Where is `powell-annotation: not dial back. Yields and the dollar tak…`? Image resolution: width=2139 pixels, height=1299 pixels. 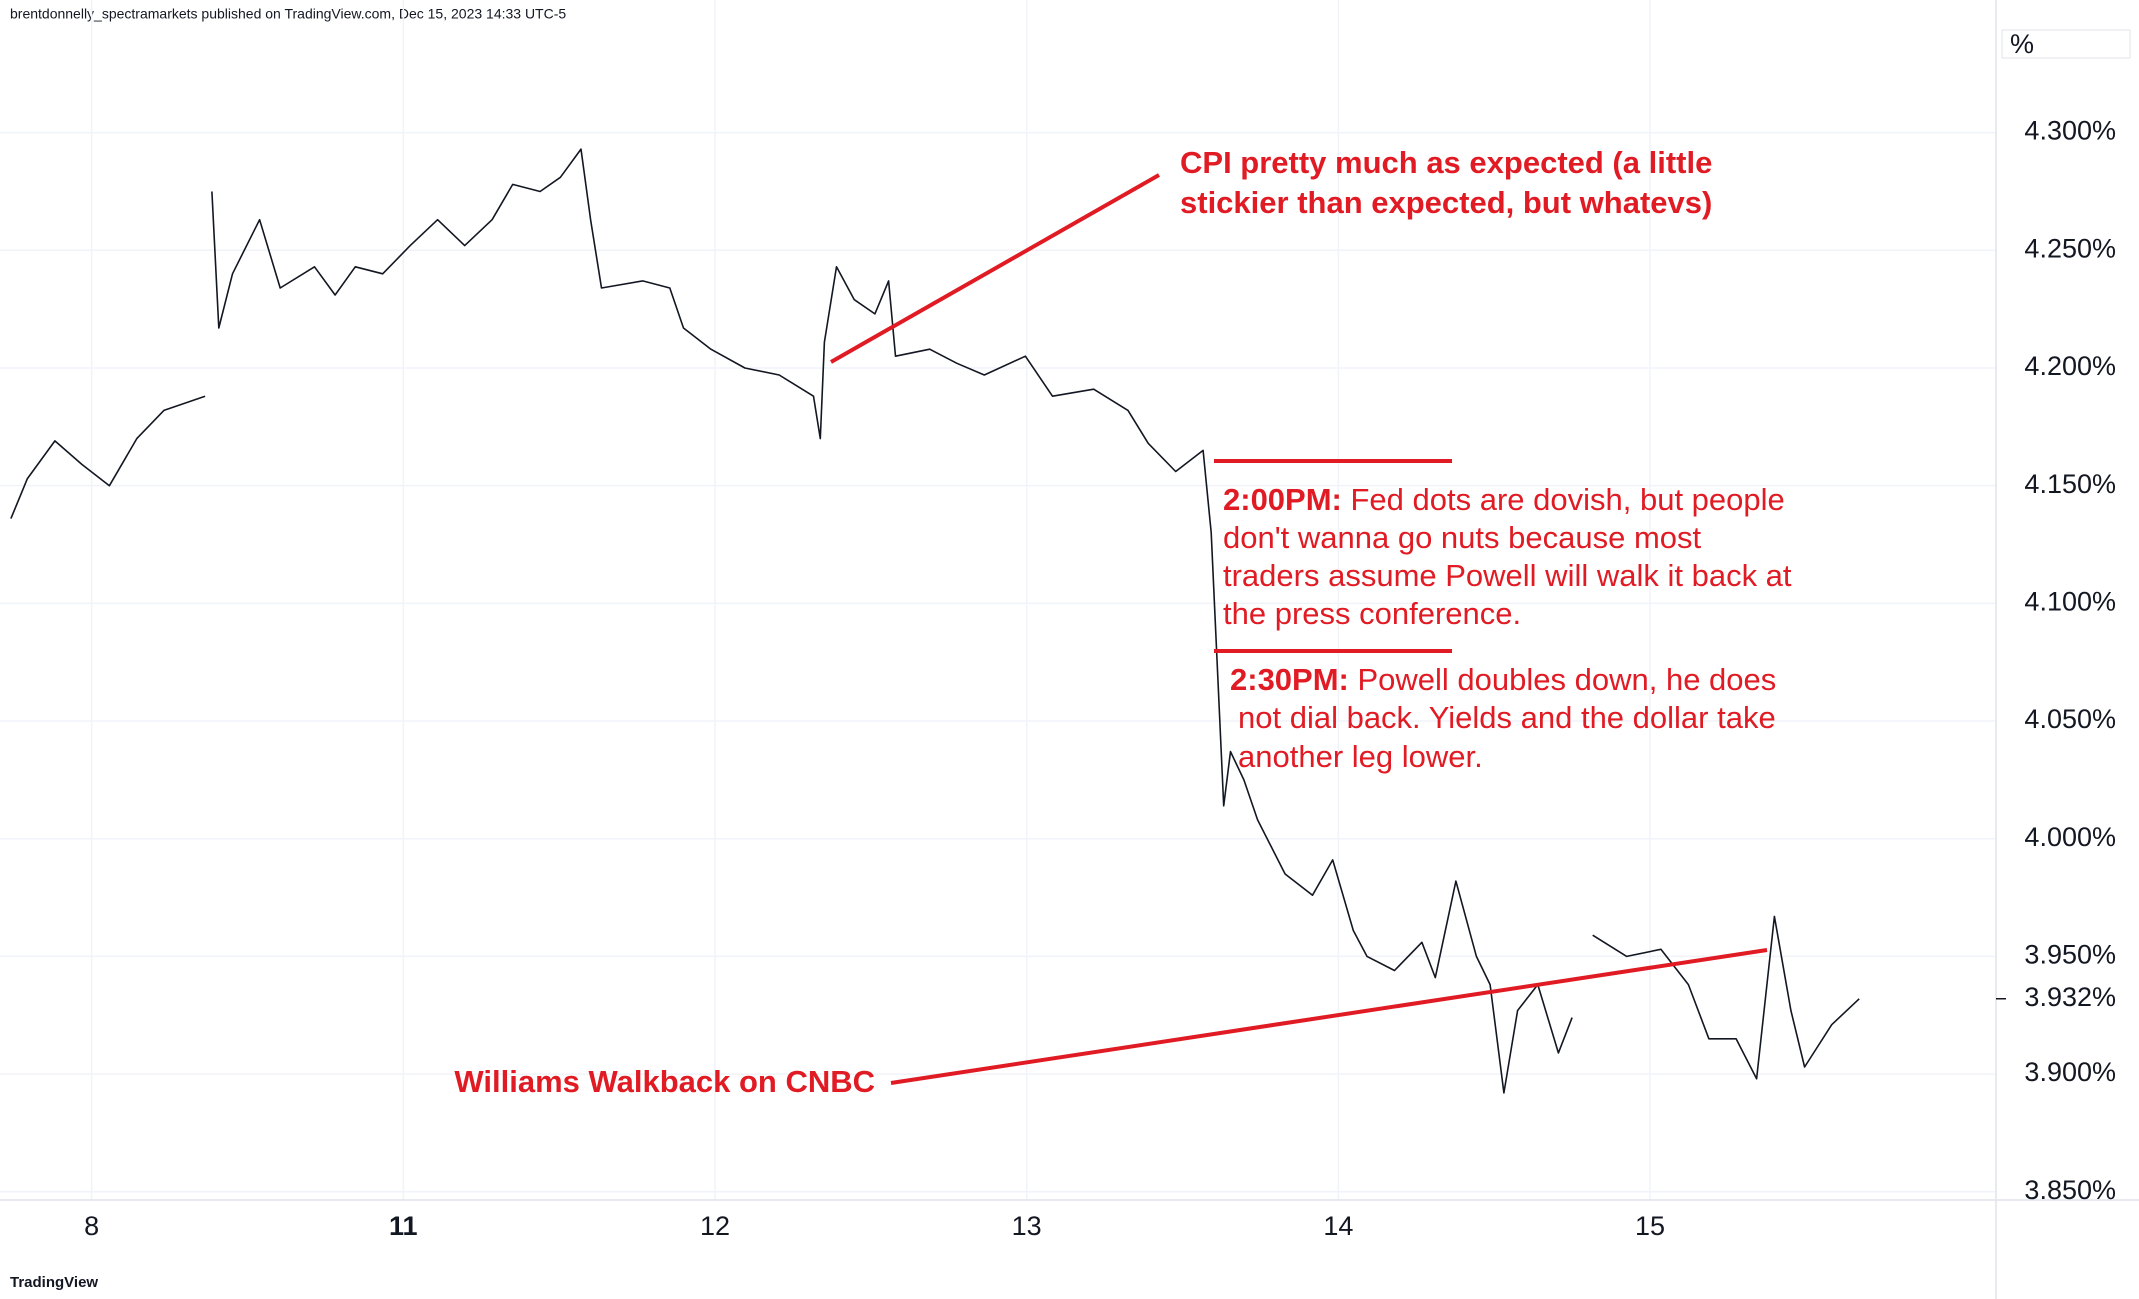
powell-annotation: not dial back. Yields and the dollar tak… is located at coordinates (1507, 717).